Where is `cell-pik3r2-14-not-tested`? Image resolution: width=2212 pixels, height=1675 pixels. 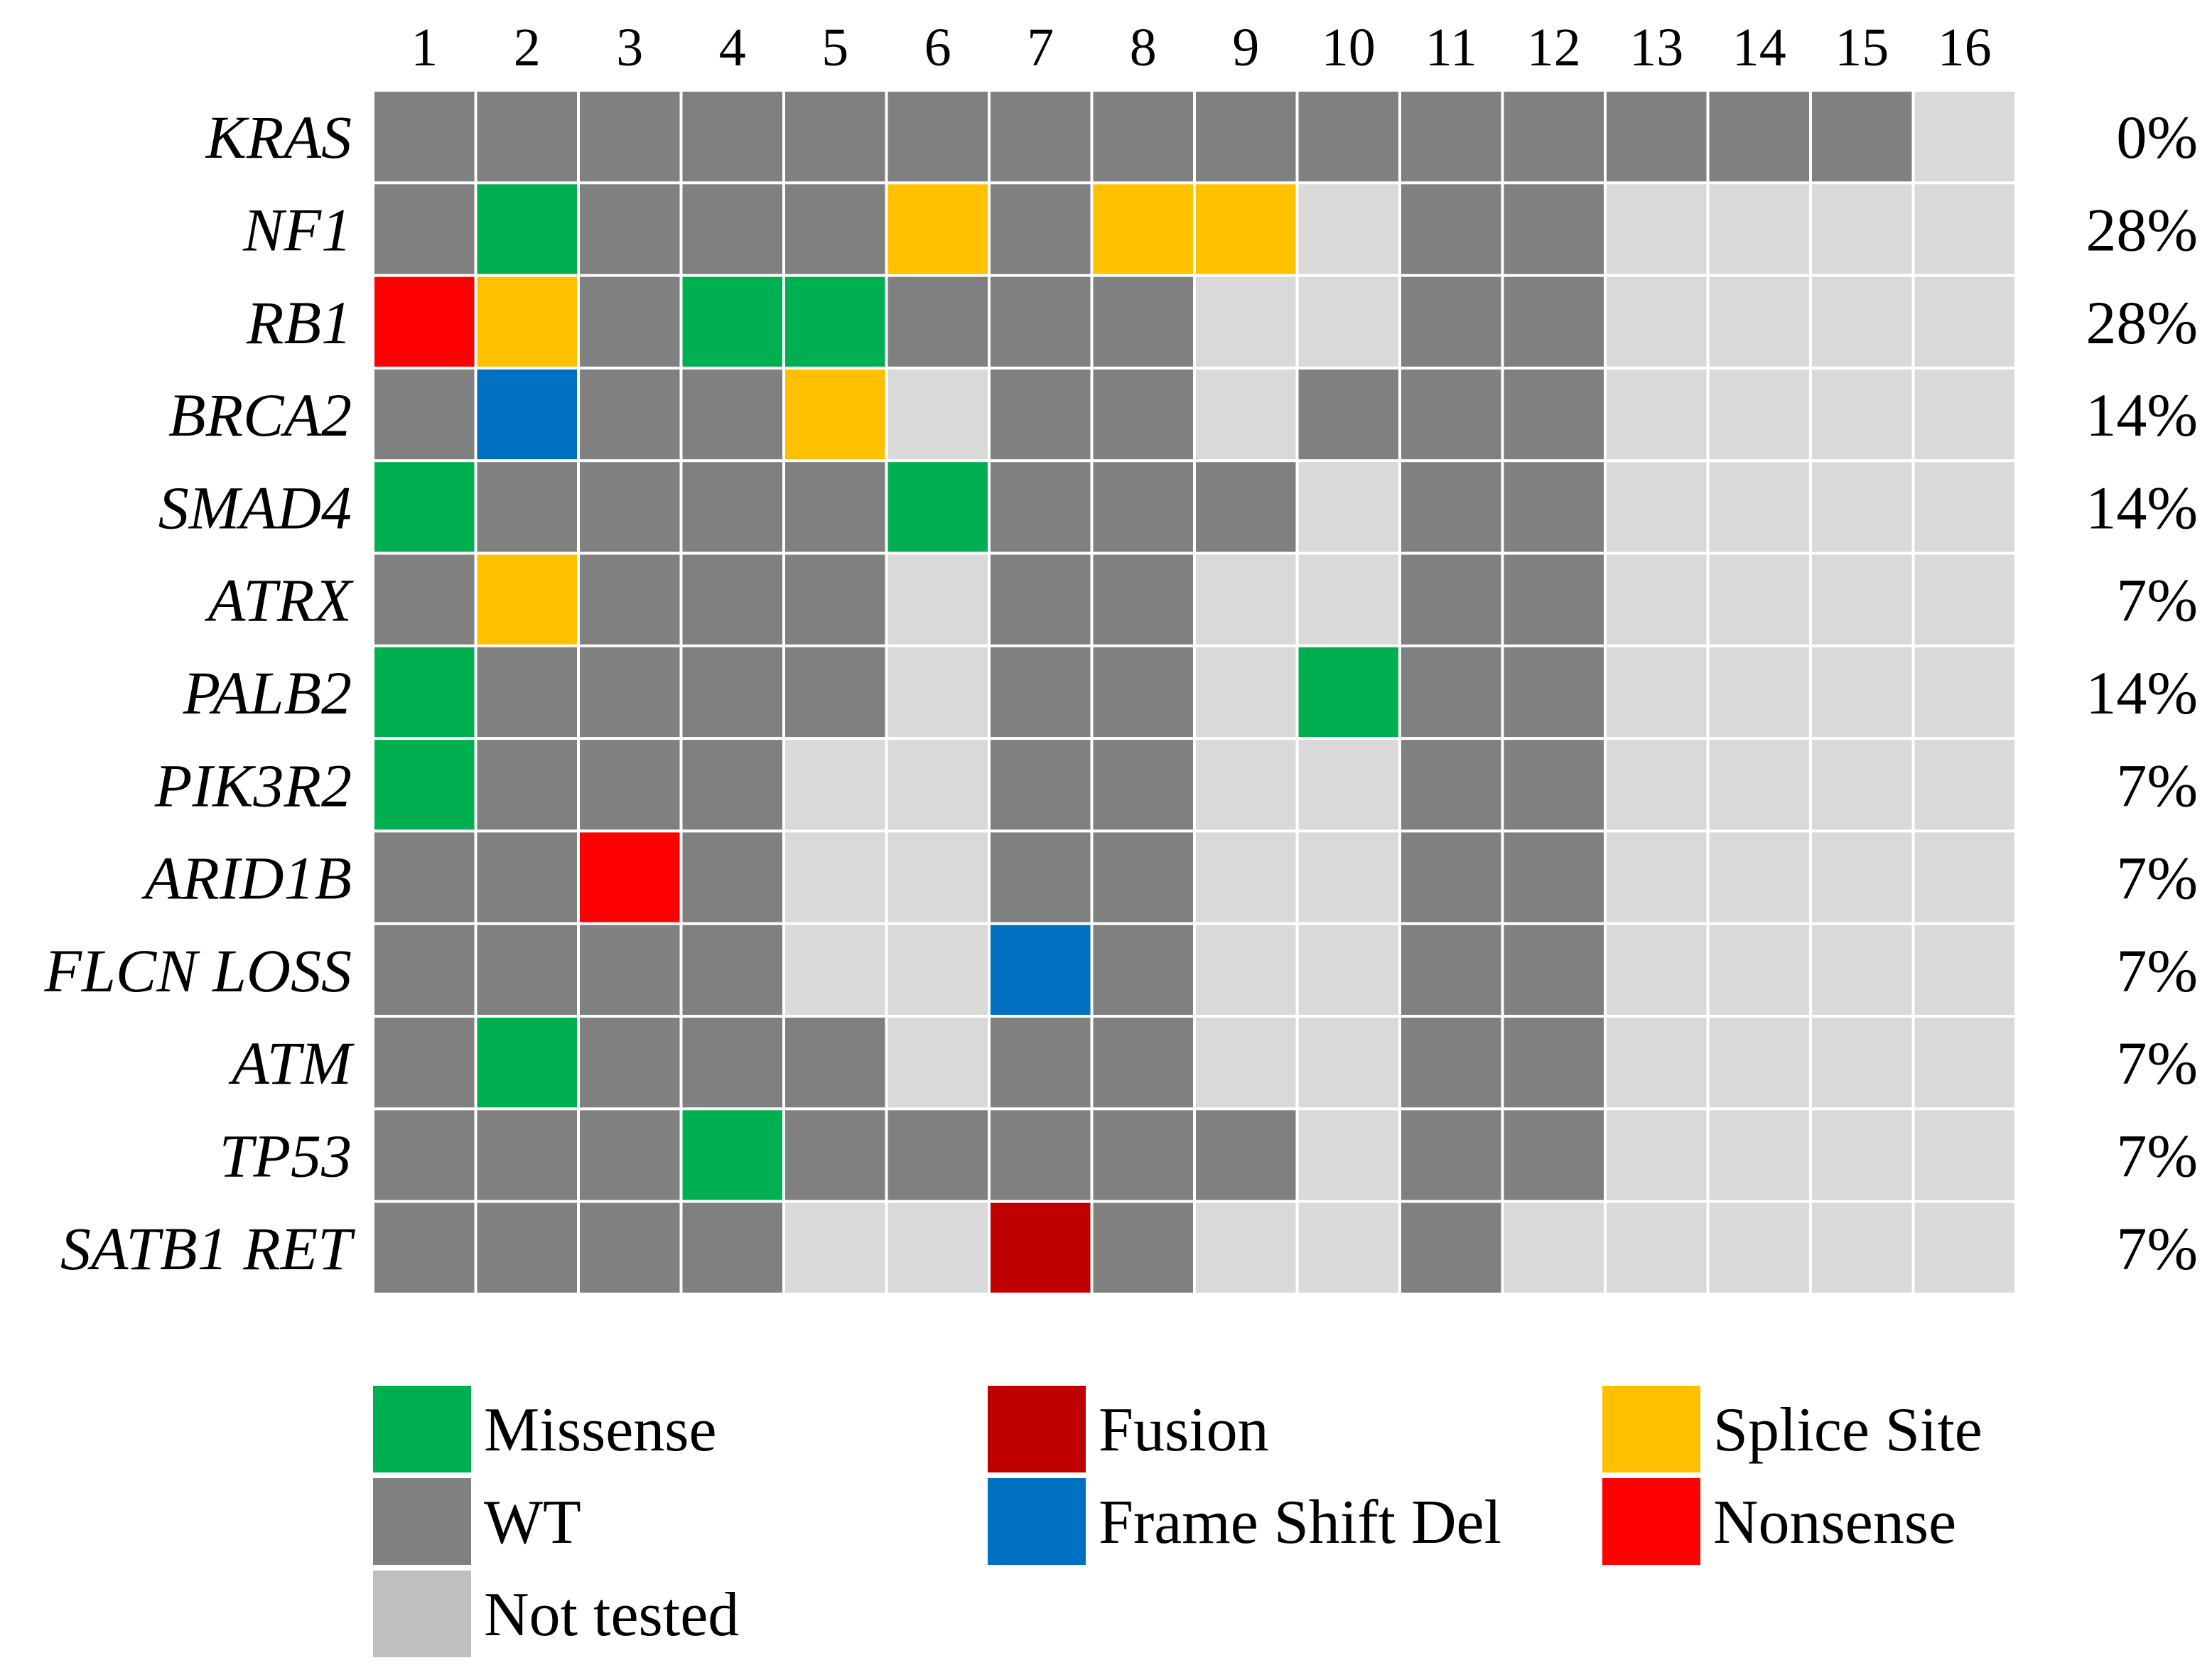 cell-pik3r2-14-not-tested is located at coordinates (1759, 785).